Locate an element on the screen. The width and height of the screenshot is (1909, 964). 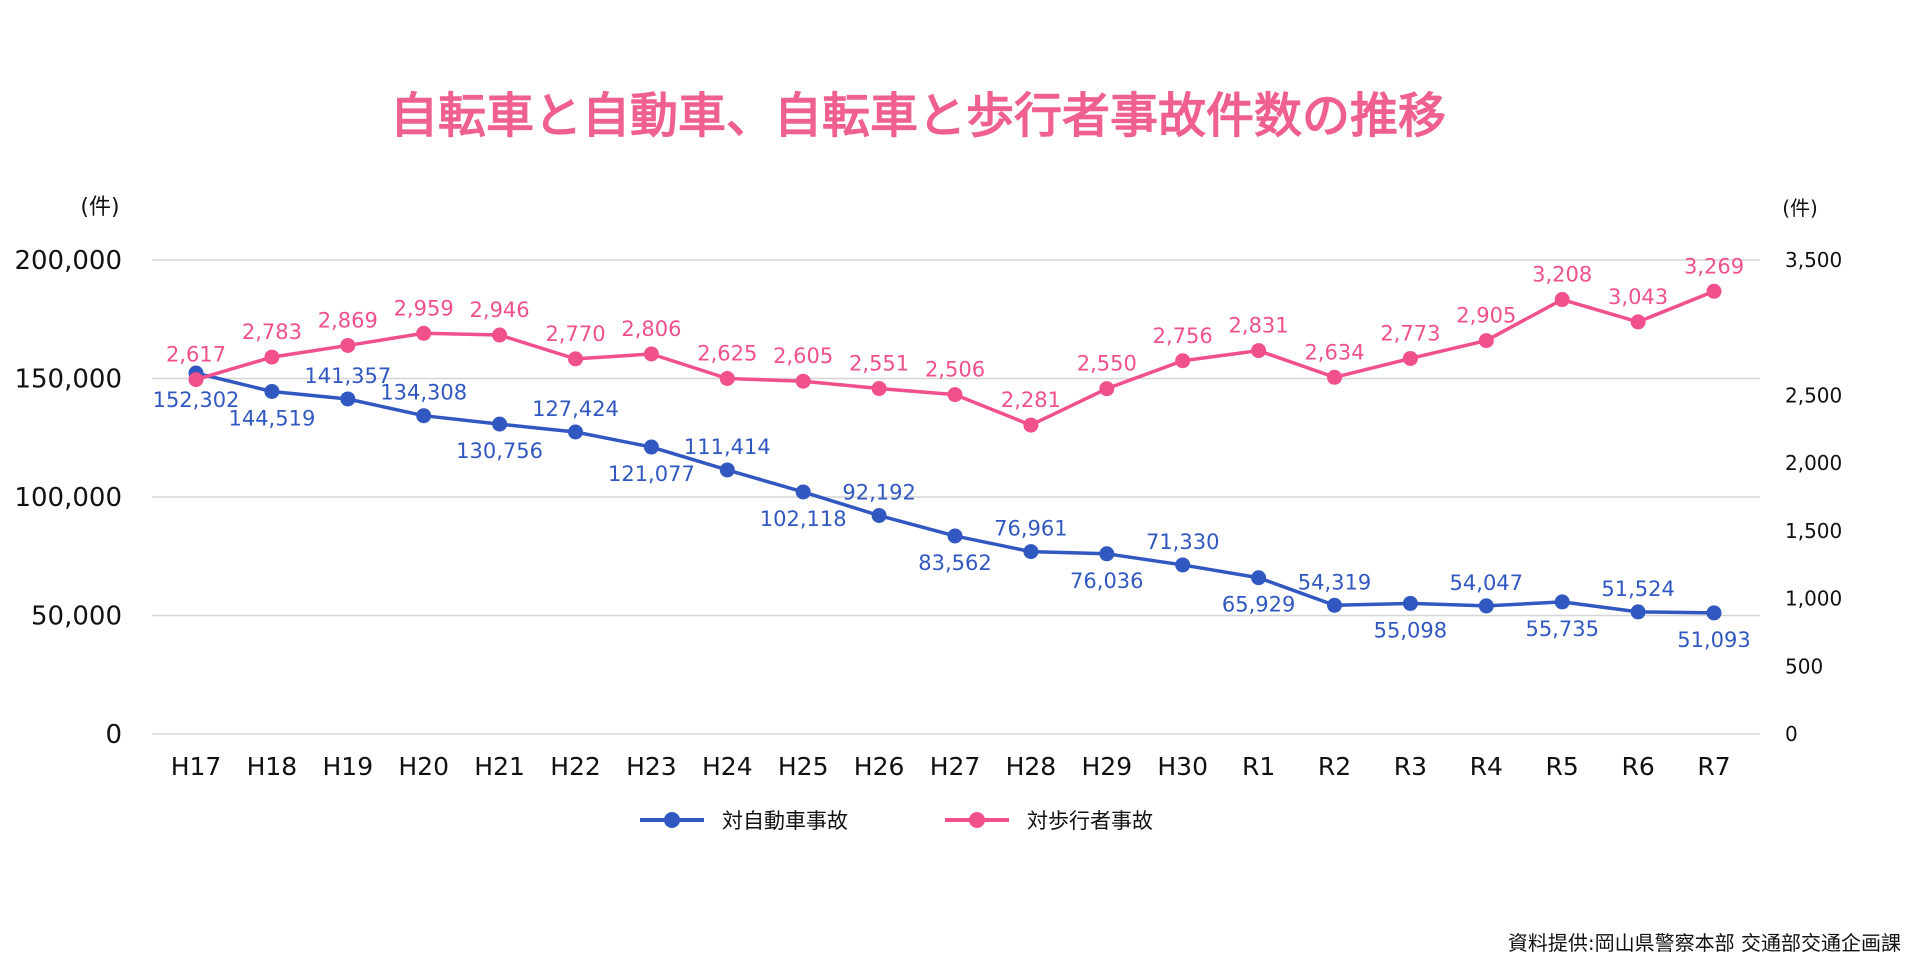
x-tick-label: H22 is located at coordinates (575, 766).